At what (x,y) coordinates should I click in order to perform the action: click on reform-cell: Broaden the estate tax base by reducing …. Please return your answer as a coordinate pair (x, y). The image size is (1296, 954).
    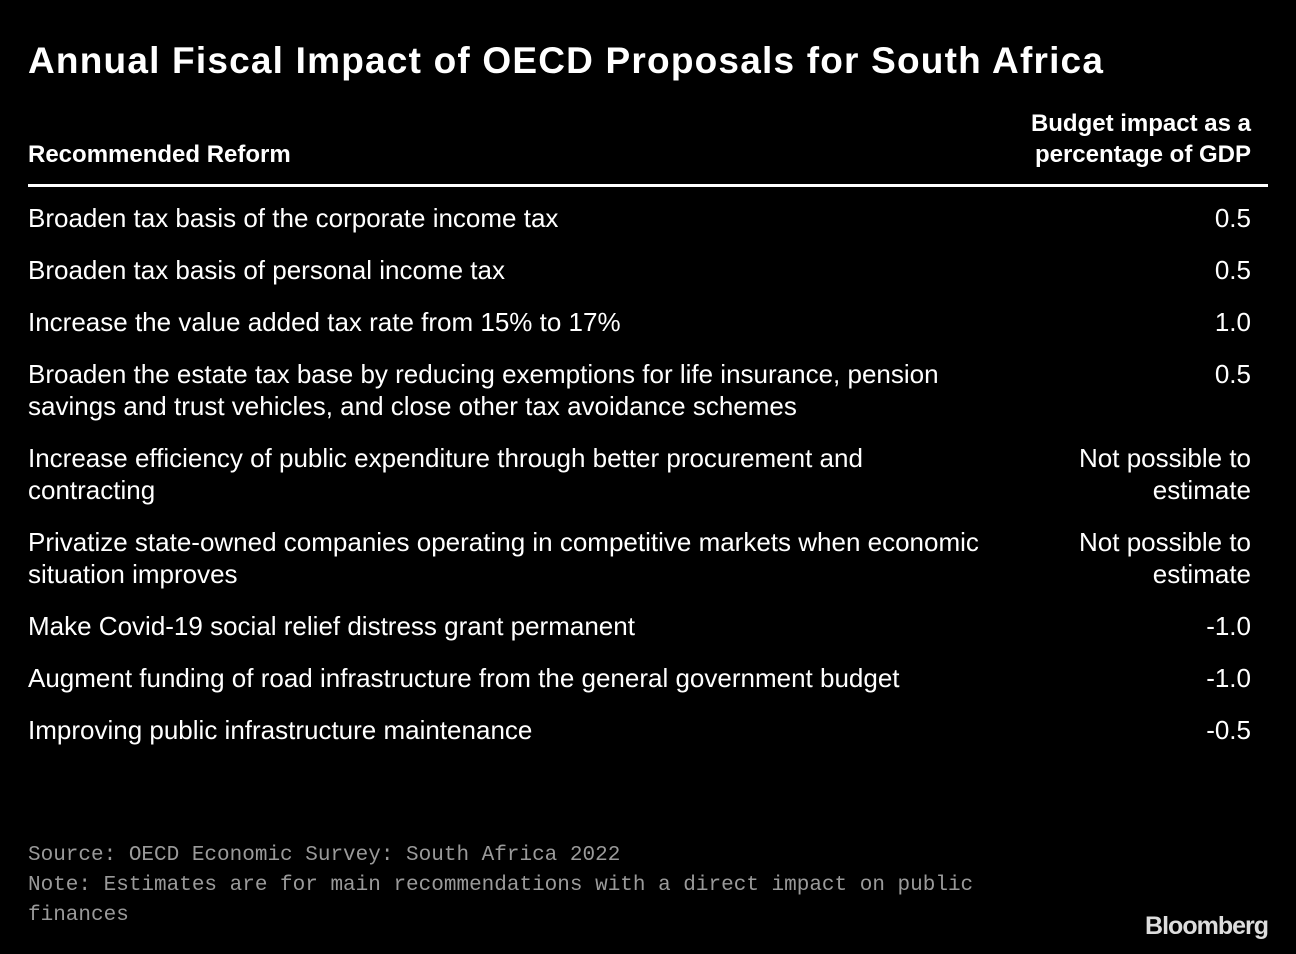
    Looking at the image, I should click on (483, 390).